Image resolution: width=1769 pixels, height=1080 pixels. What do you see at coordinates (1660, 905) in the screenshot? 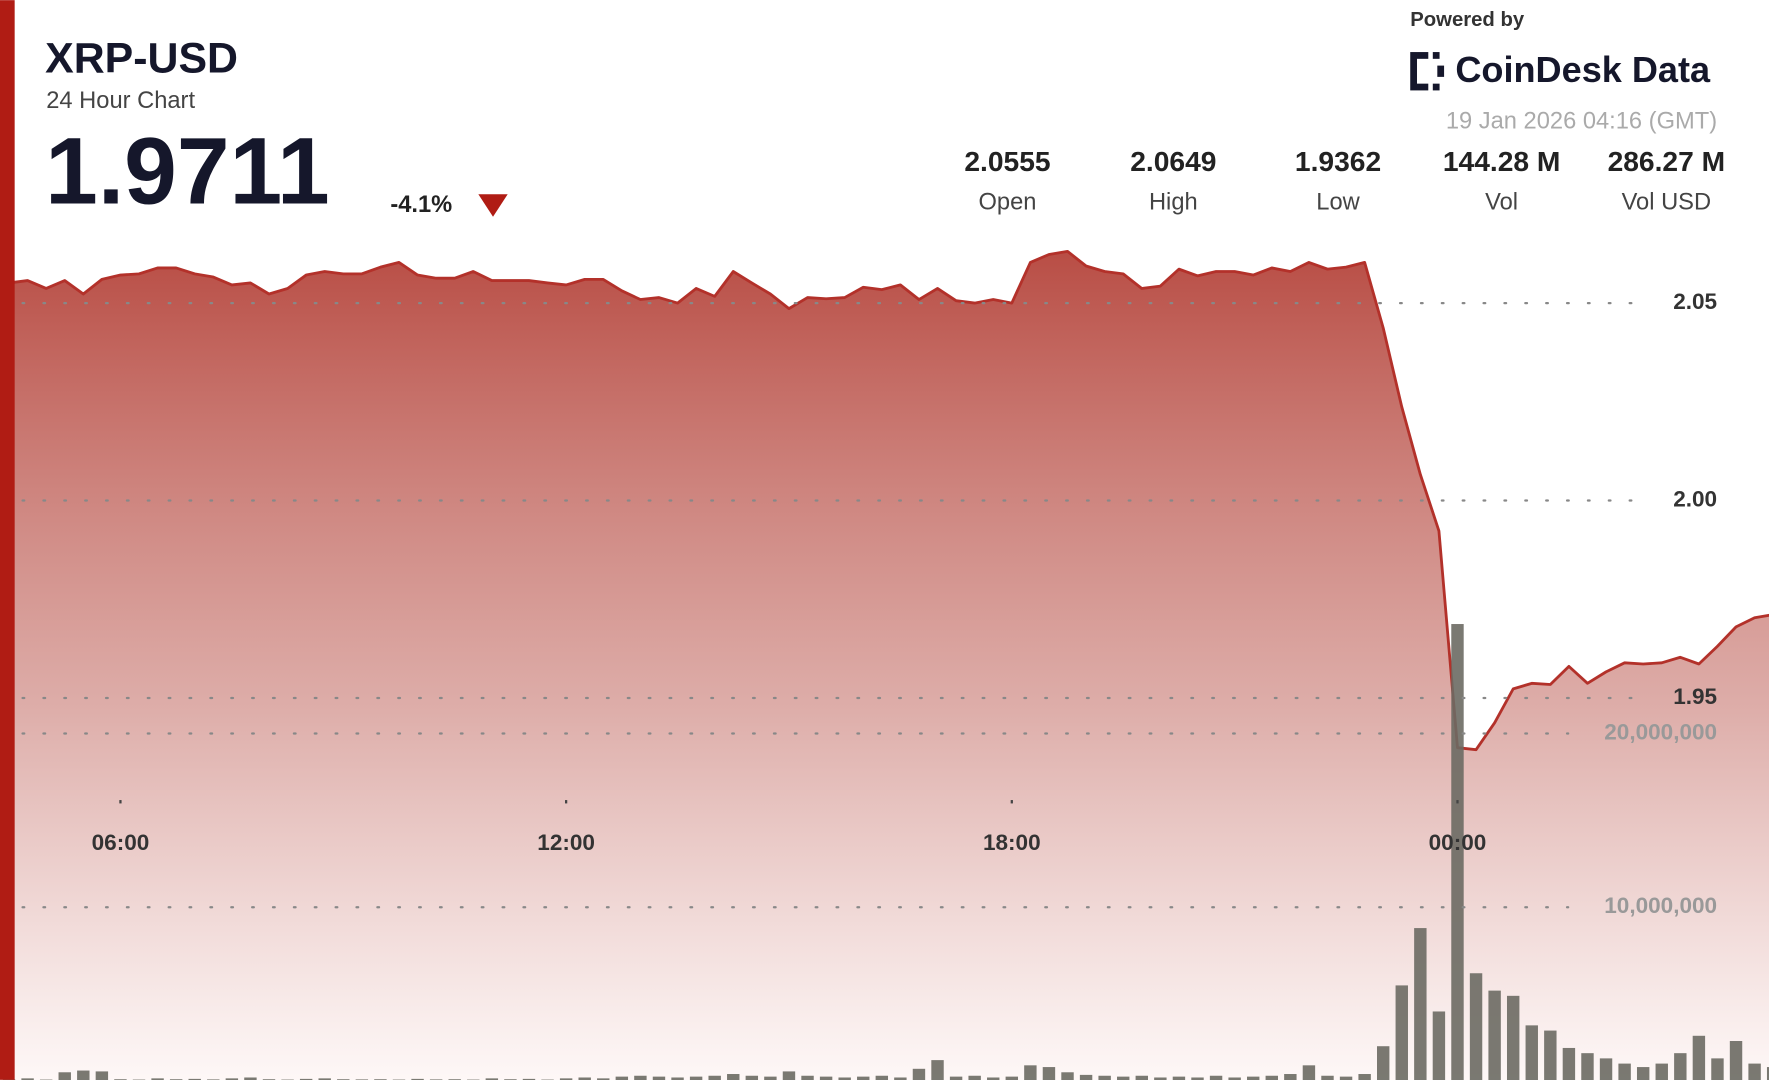
I see `y2-tick-label: 10,000,000` at bounding box center [1660, 905].